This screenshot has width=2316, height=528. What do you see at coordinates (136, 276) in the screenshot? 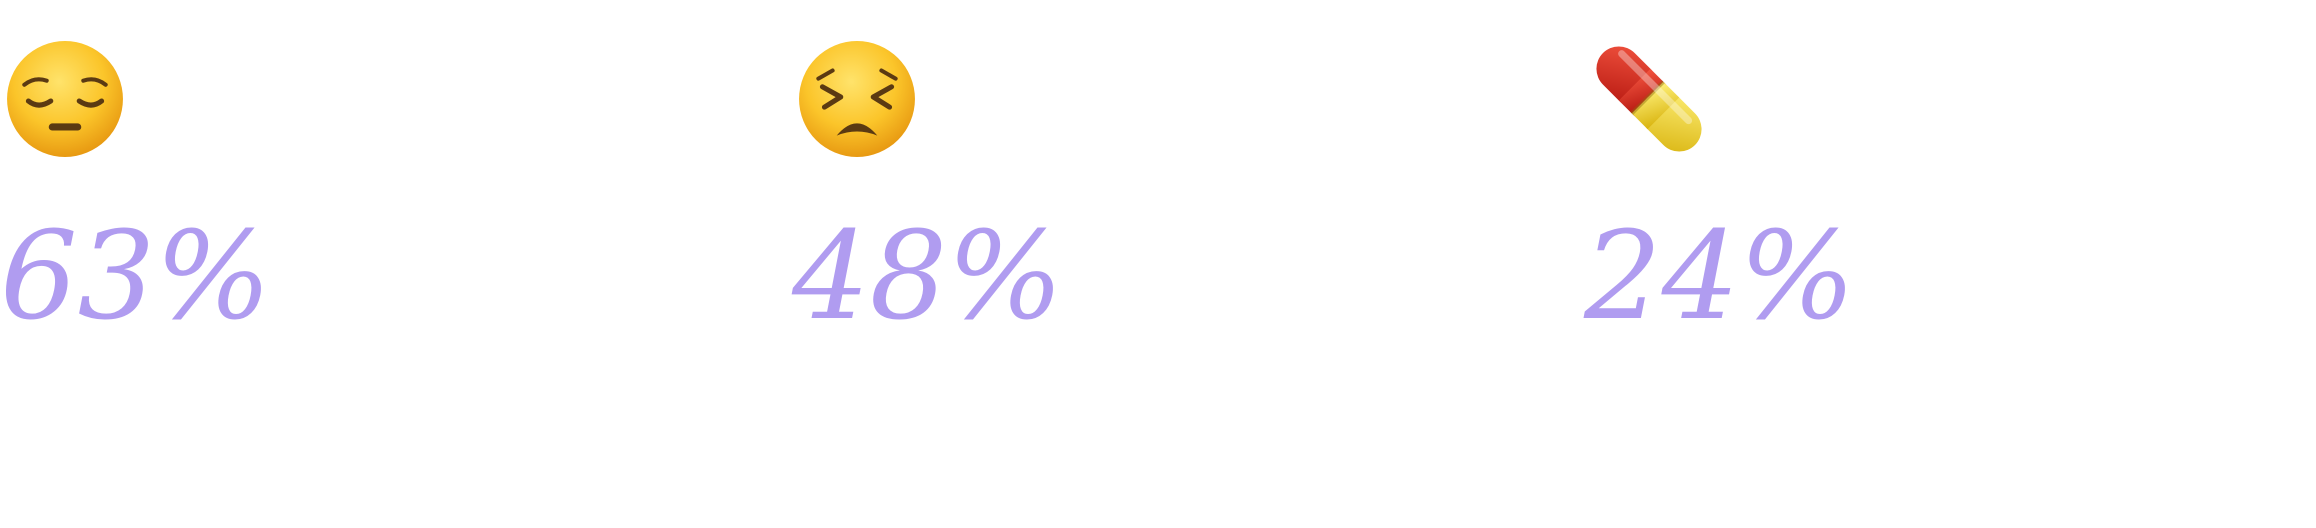
I see `stat-value: 63%` at bounding box center [136, 276].